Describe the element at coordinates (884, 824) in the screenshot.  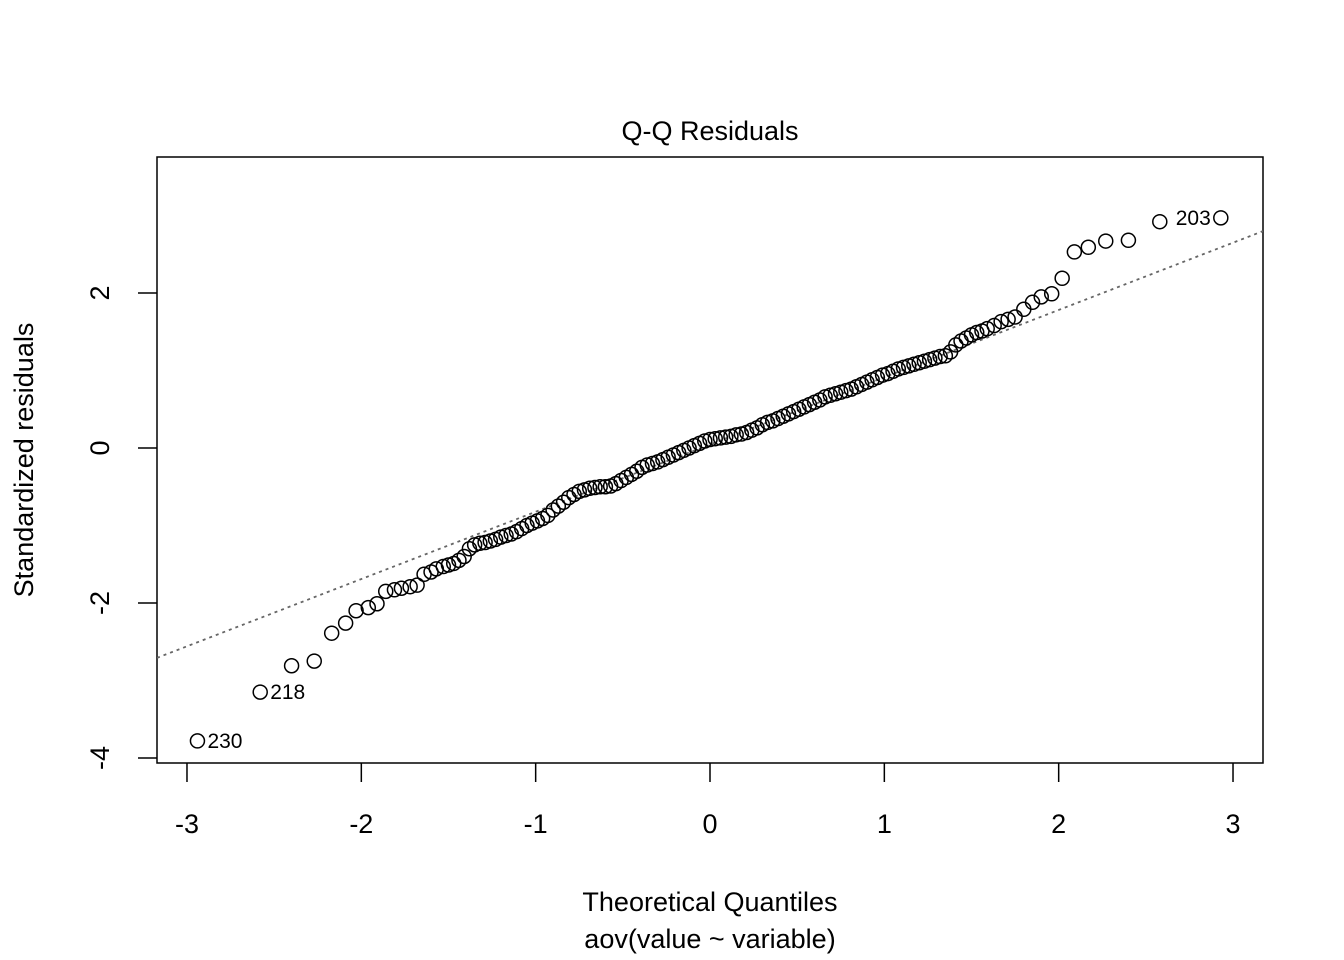
I see `x-tick-label: 1` at that location.